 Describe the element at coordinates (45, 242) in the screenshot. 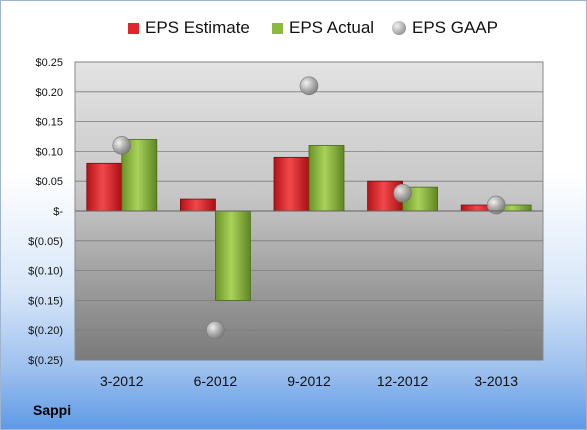

I see `y-tick-label: $(0.05)` at that location.